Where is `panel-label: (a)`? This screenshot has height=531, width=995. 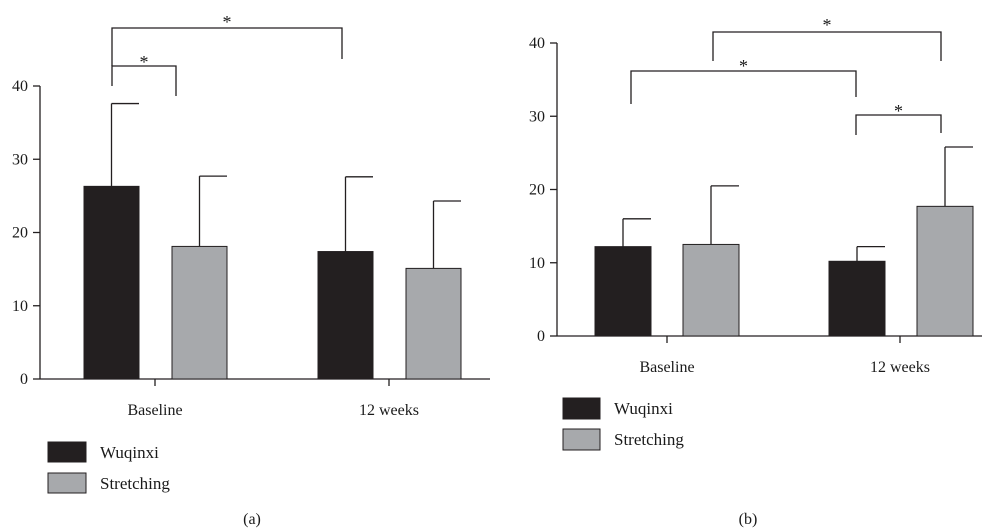
panel-label: (a) is located at coordinates (252, 519).